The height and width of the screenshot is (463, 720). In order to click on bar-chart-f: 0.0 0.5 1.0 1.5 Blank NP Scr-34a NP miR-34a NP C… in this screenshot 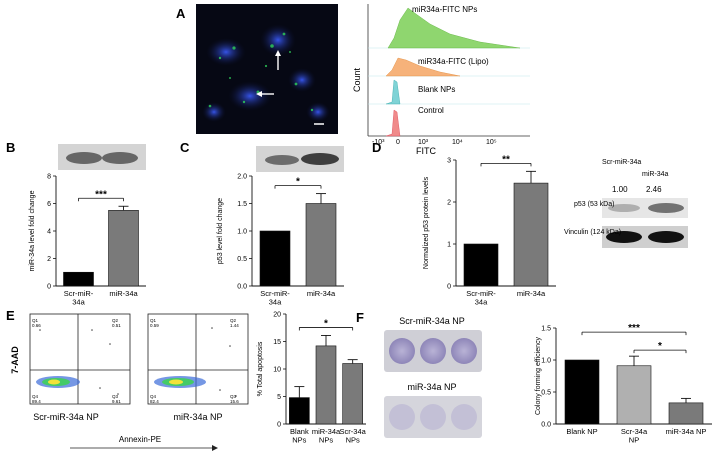, I will do `click(623, 383)`.